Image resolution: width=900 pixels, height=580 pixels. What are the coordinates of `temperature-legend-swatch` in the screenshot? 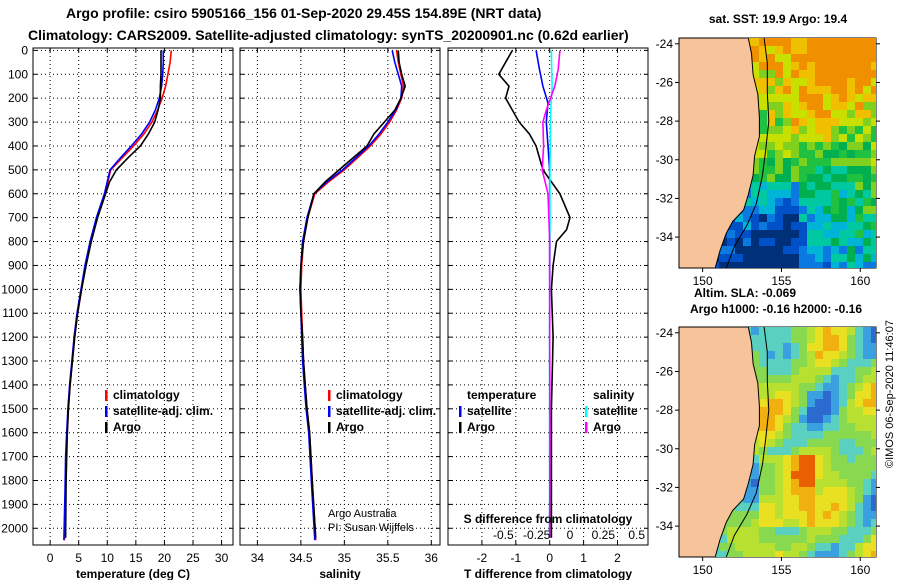 It's located at (106, 427).